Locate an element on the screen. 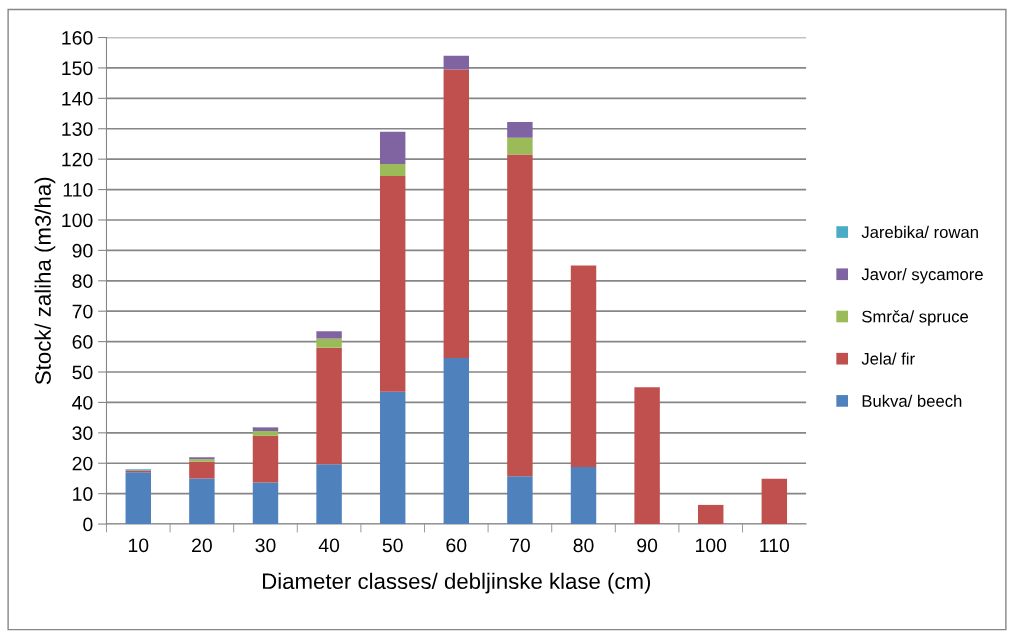 The image size is (1014, 636). y-tick-label: 150 is located at coordinates (77, 68).